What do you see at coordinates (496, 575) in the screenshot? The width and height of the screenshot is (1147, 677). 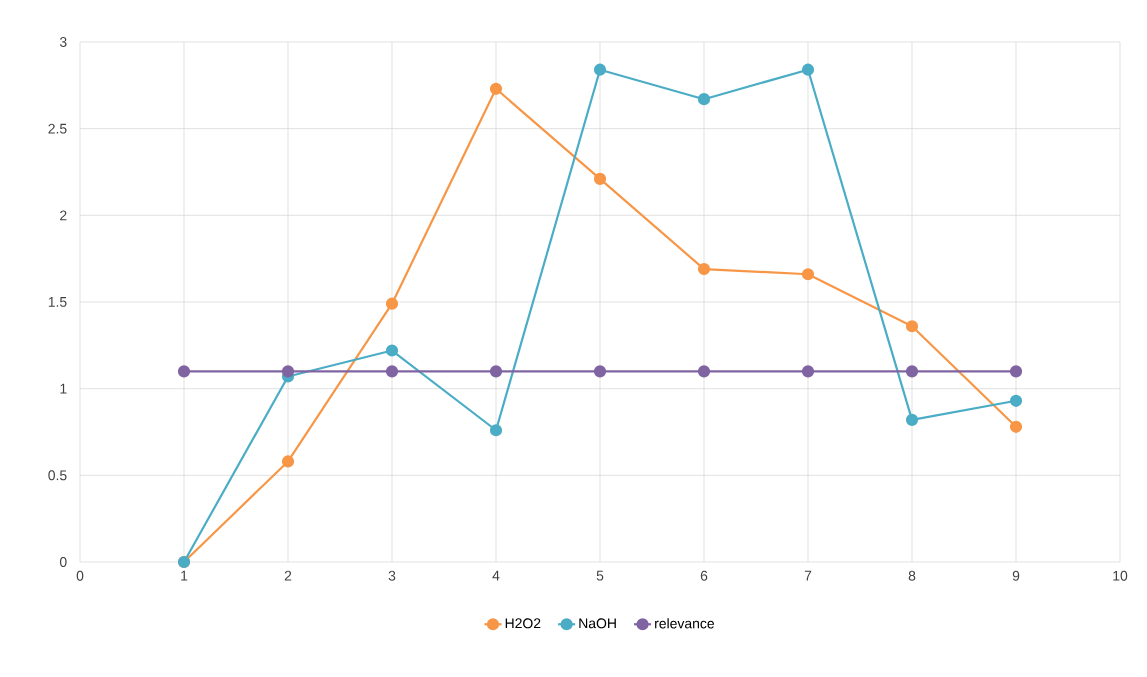 I see `x-tick-label: 4` at bounding box center [496, 575].